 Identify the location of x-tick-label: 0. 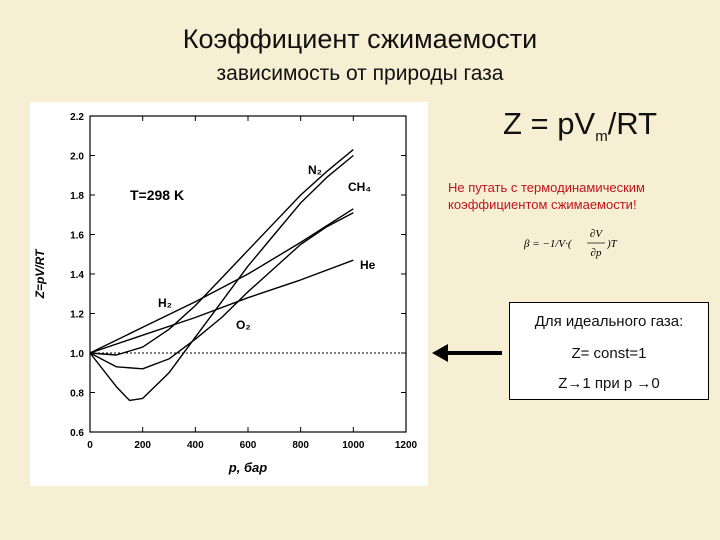
(90, 445).